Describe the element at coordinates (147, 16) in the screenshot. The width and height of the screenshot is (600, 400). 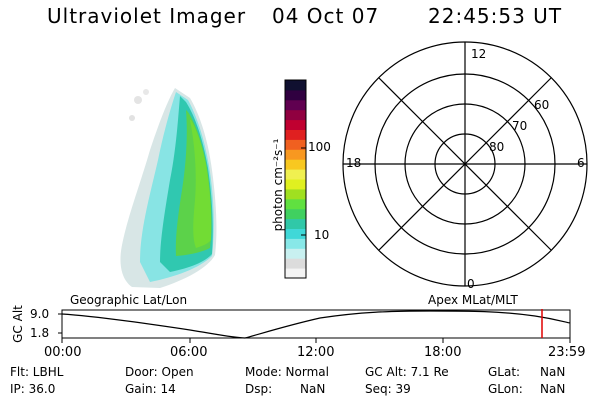
I see `instrument-title: Ultraviolet Imager` at that location.